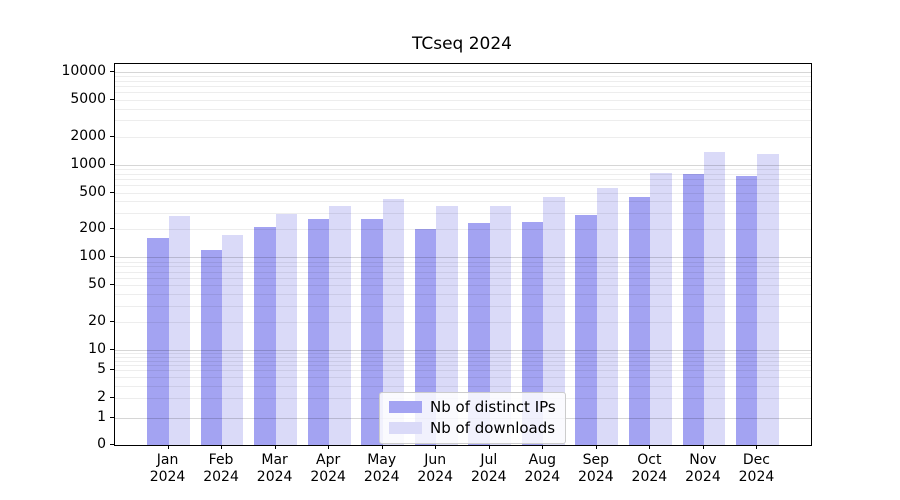 The image size is (900, 500). I want to click on bar-ips-may, so click(372, 331).